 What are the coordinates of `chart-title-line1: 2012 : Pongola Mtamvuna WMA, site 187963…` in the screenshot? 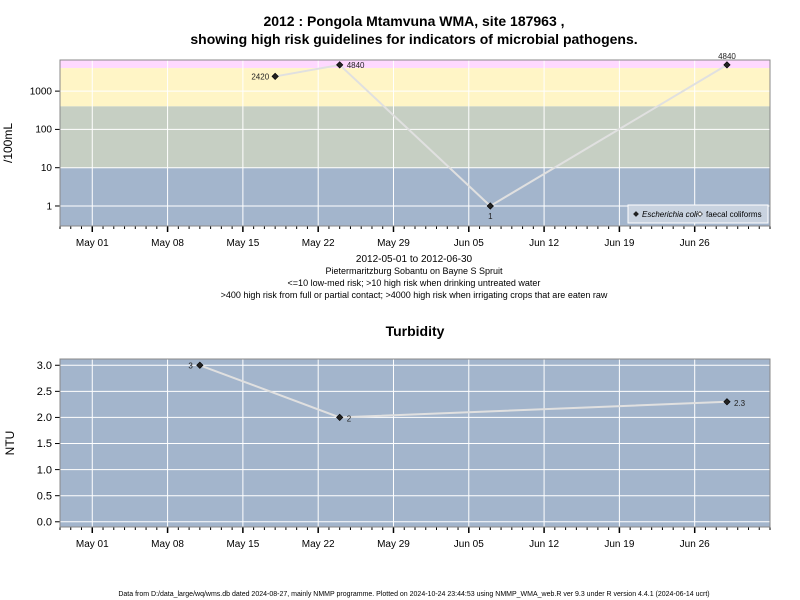 It's located at (413, 21).